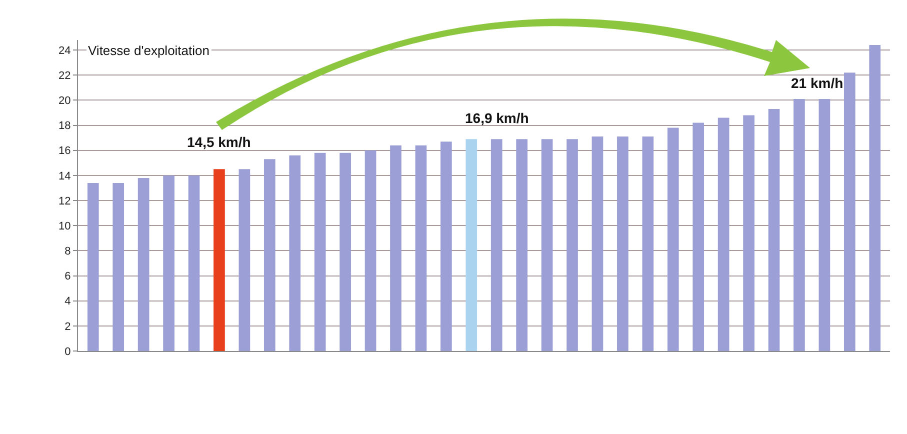  What do you see at coordinates (64, 201) in the screenshot?
I see `y-tick-label: 12` at bounding box center [64, 201].